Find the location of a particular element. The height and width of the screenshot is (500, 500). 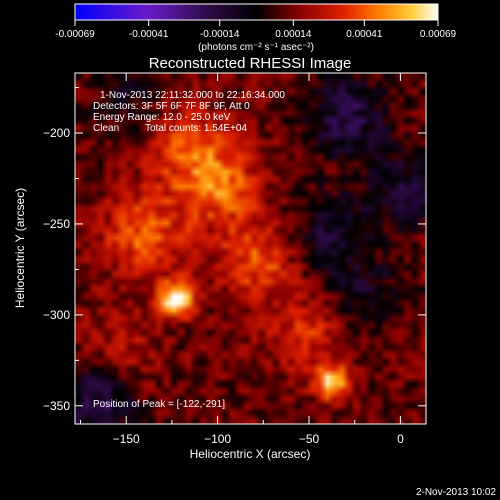

total-counts: Total counts: 1.54E+04 is located at coordinates (196, 128).